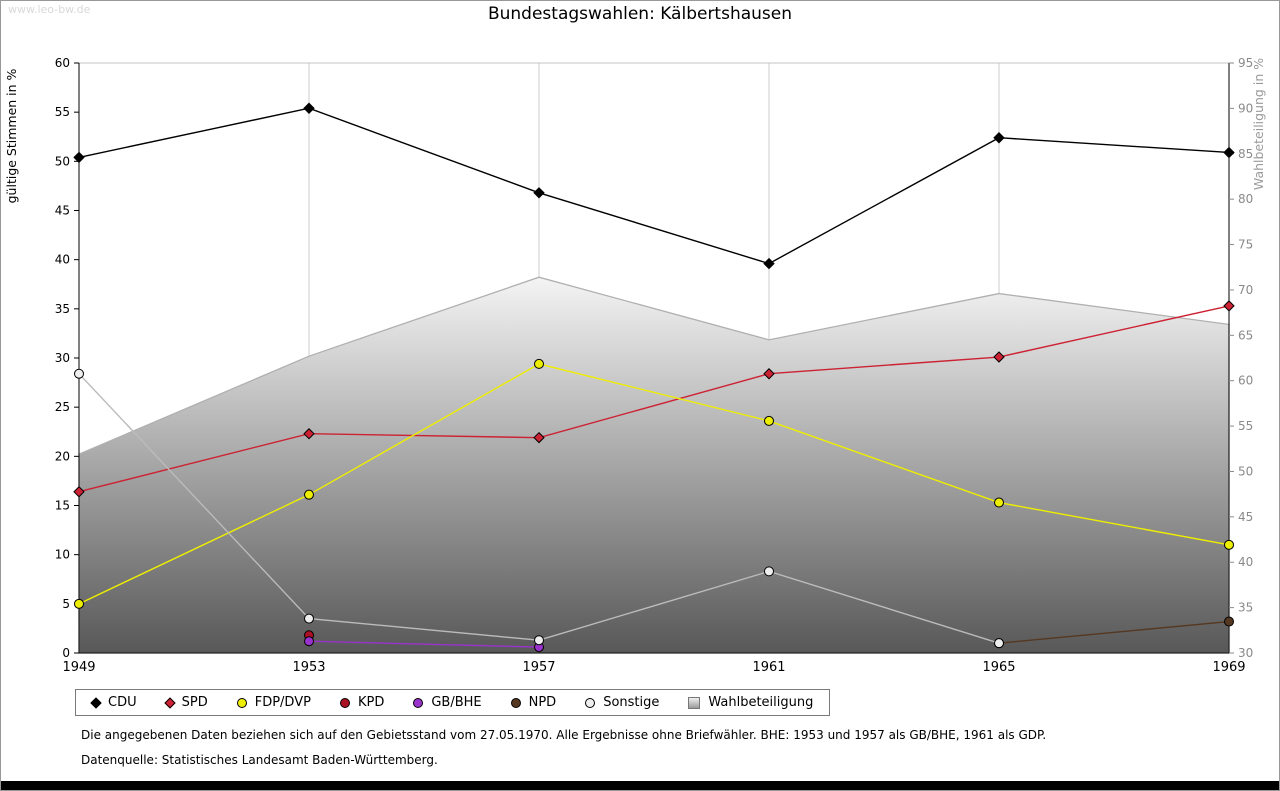 The width and height of the screenshot is (1280, 791). I want to click on left-axis-title: gültige Stimmen in %, so click(11, 135).